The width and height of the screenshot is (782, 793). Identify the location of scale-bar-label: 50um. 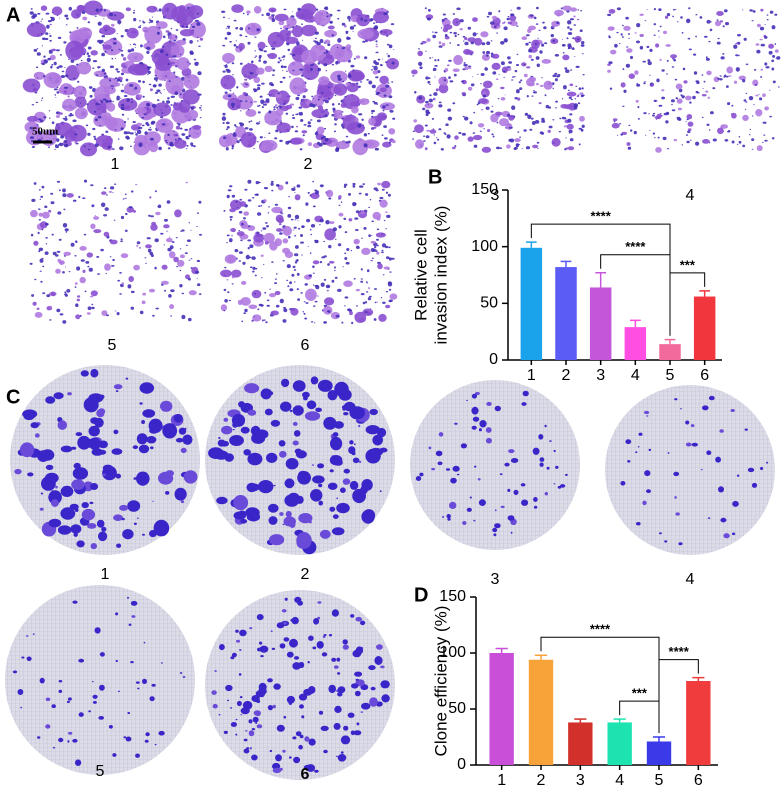
(45, 132).